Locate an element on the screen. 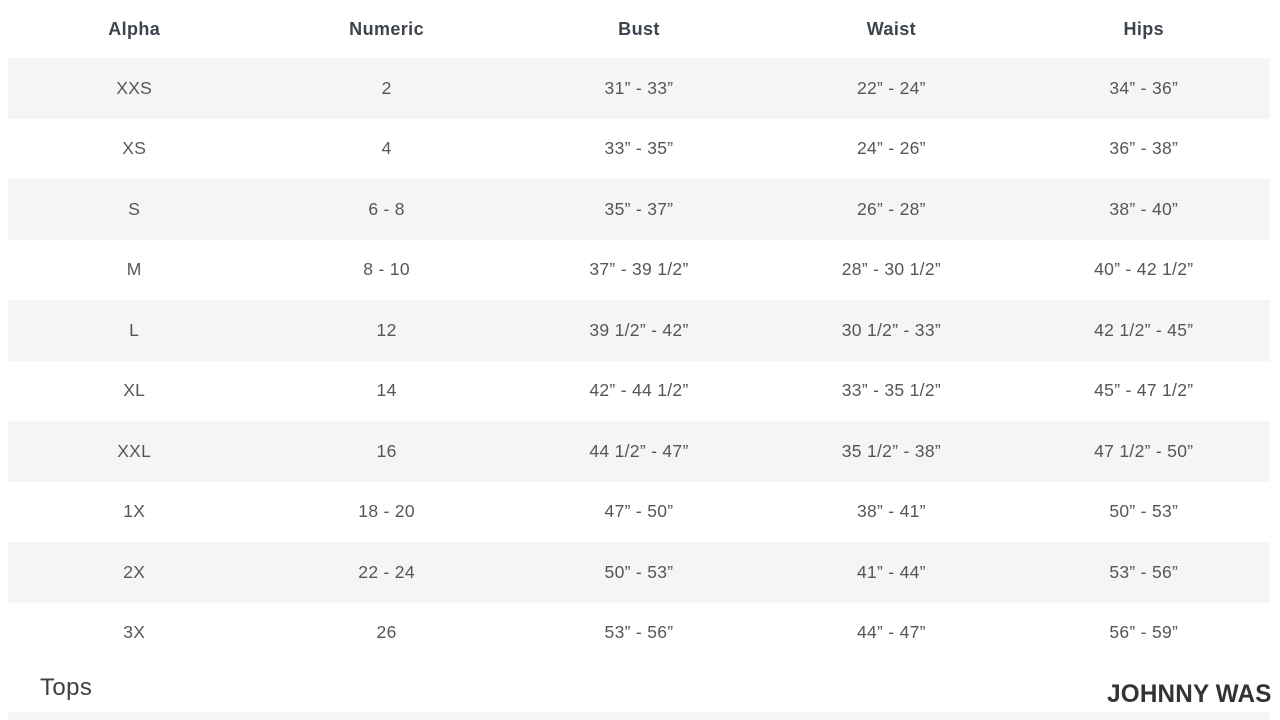 This screenshot has height=720, width=1280. cell-bust: 44 1/2” - 47” is located at coordinates (639, 450).